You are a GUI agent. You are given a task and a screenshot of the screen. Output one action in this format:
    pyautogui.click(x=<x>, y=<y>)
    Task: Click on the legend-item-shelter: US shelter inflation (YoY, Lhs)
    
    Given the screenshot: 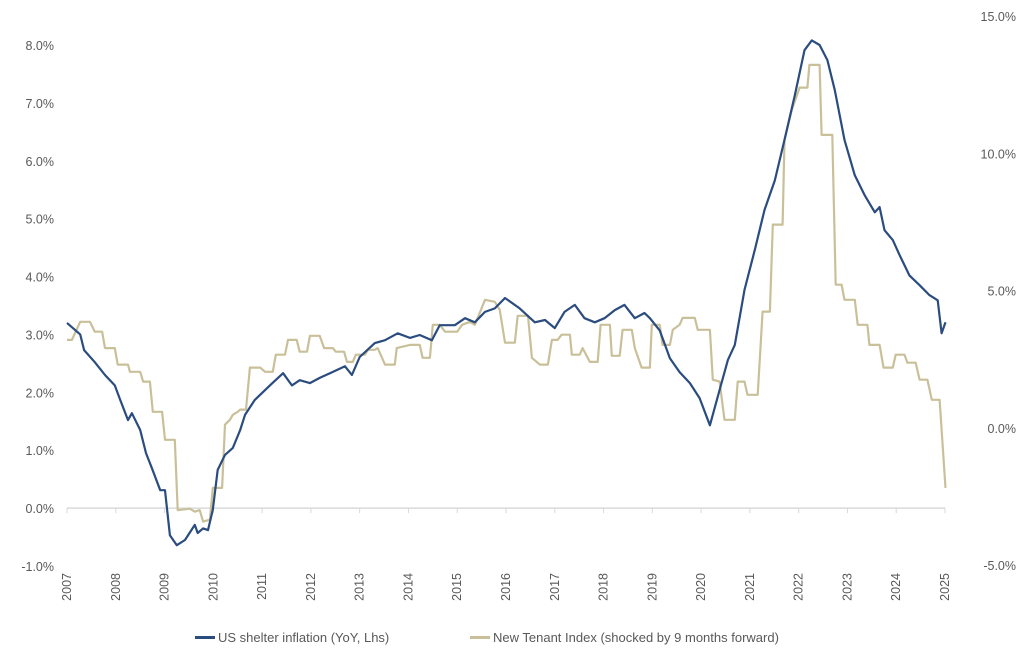 What is the action you would take?
    pyautogui.click(x=292, y=637)
    